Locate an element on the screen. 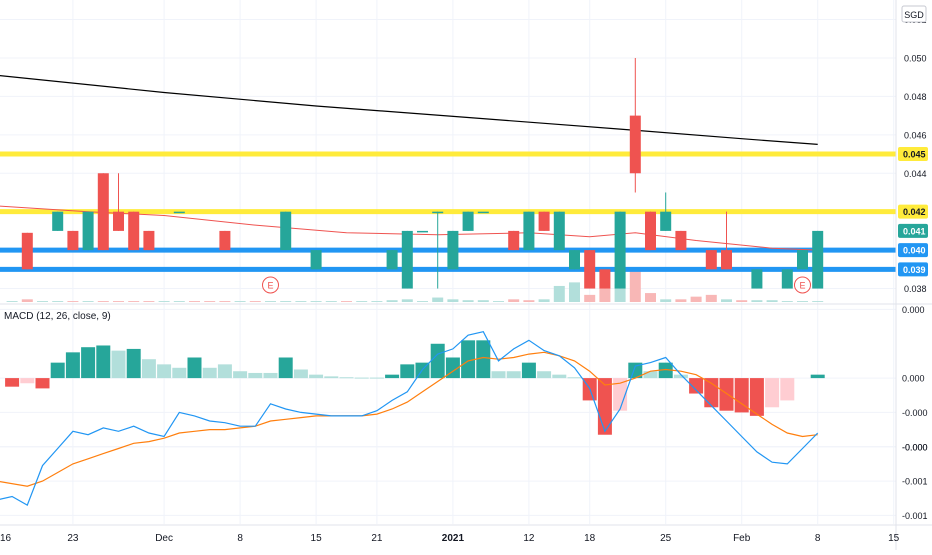 This screenshot has height=555, width=932. level-price-label: 0.039 is located at coordinates (914, 270).